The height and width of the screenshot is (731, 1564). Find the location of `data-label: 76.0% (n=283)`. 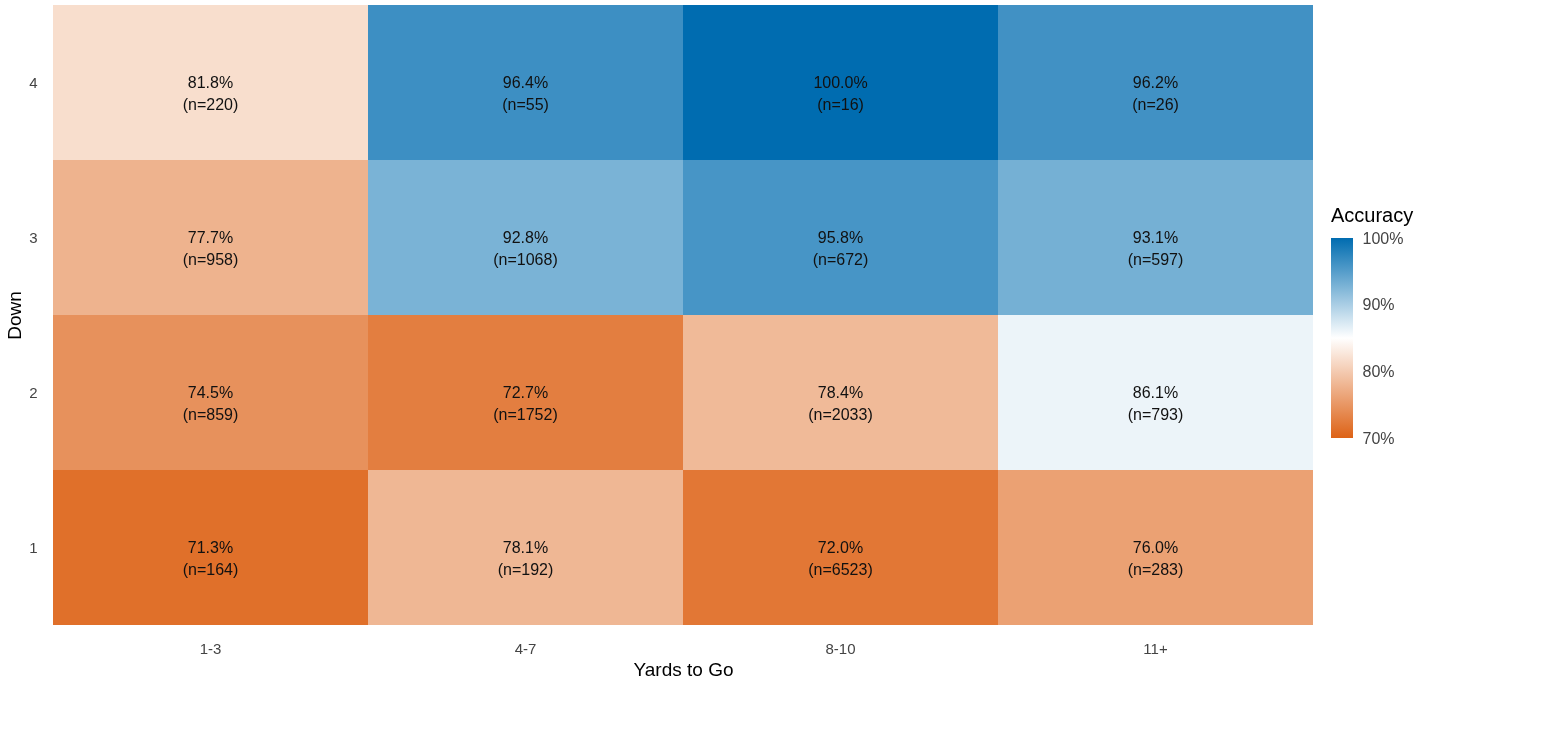

data-label: 76.0% (n=283) is located at coordinates (1155, 558).